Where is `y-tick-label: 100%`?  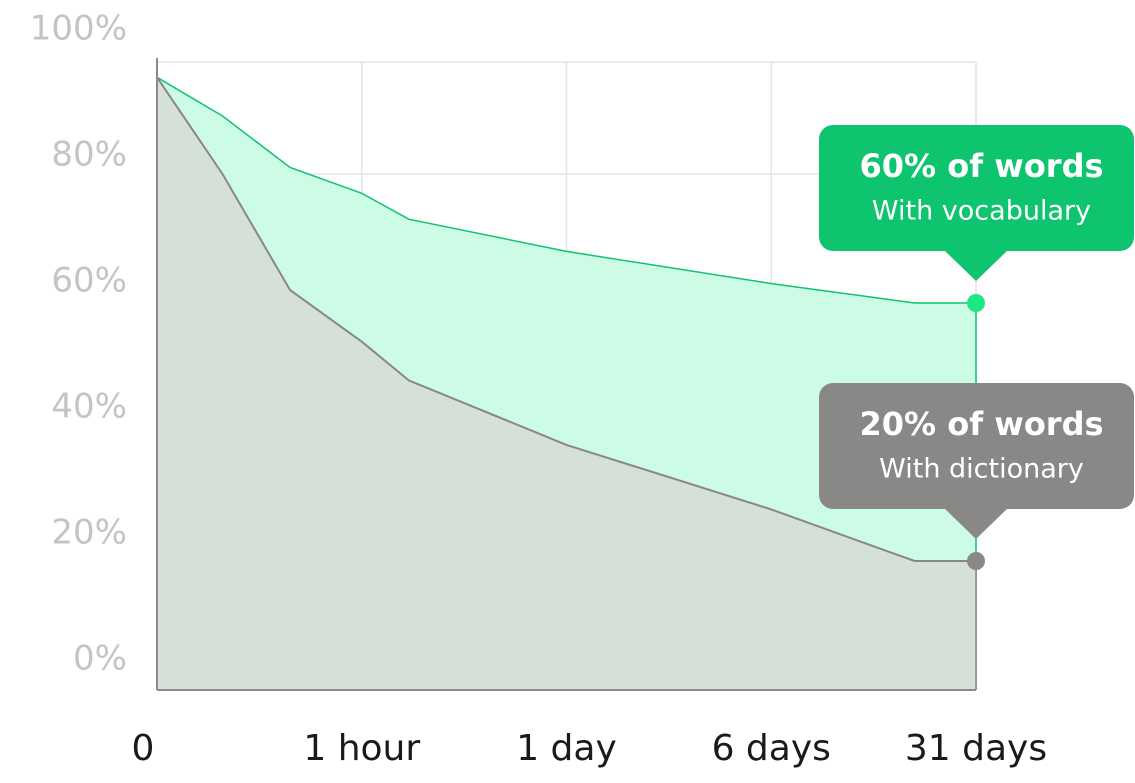
y-tick-label: 100% is located at coordinates (78, 29).